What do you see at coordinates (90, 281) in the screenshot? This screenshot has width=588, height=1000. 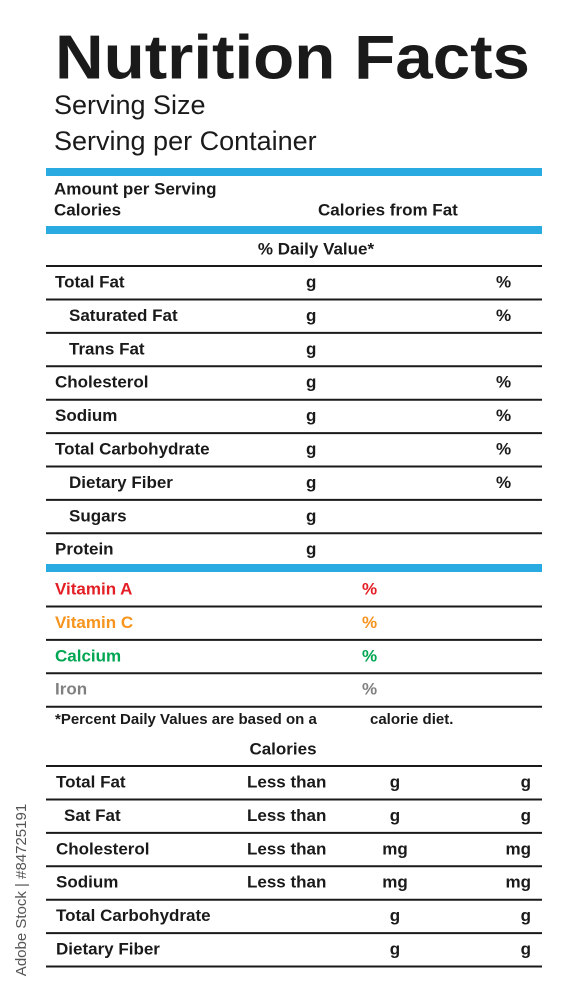 I see `nutrient-name: Total Fat` at bounding box center [90, 281].